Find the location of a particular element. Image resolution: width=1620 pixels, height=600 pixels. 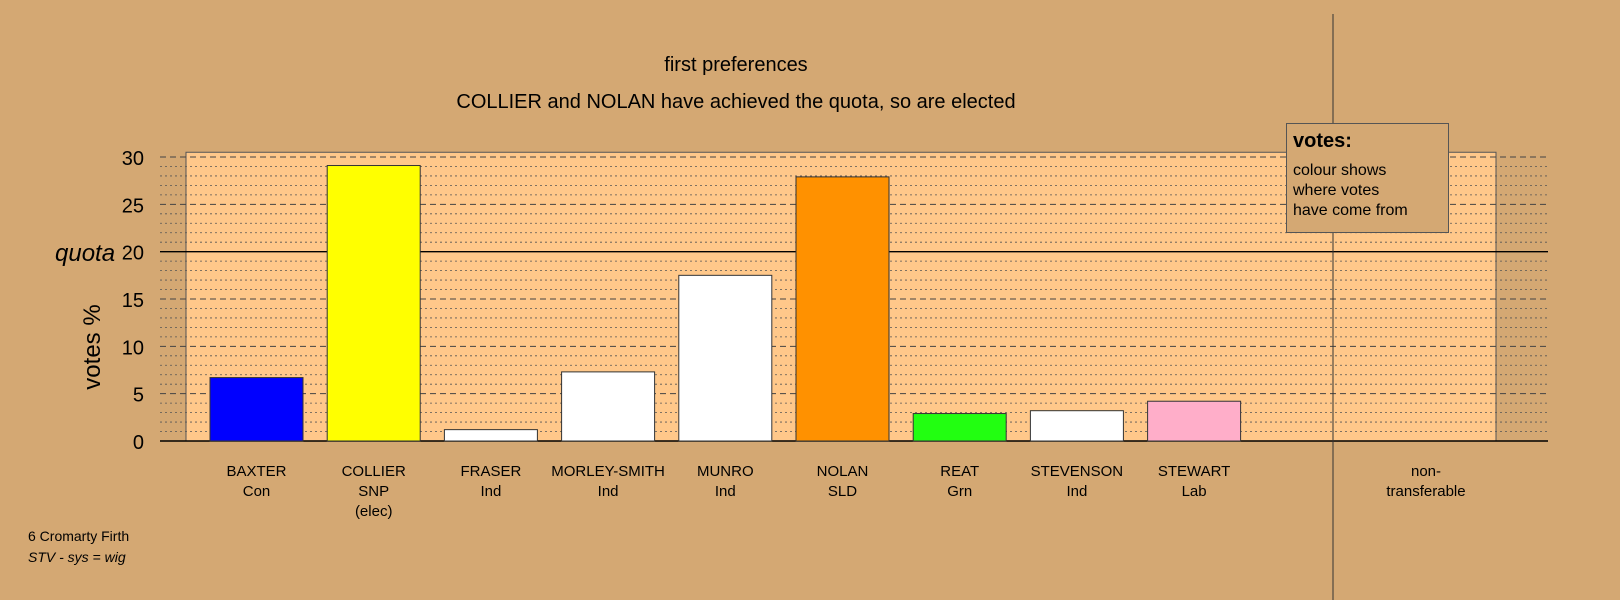

bar-reat is located at coordinates (959, 427).